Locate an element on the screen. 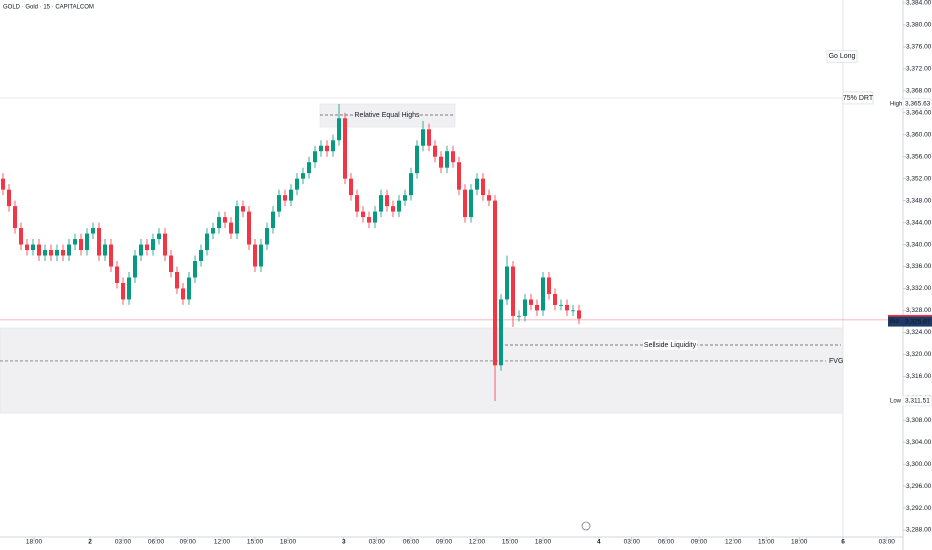 The image size is (932, 550). equal-highs-label-bg is located at coordinates (387, 114).